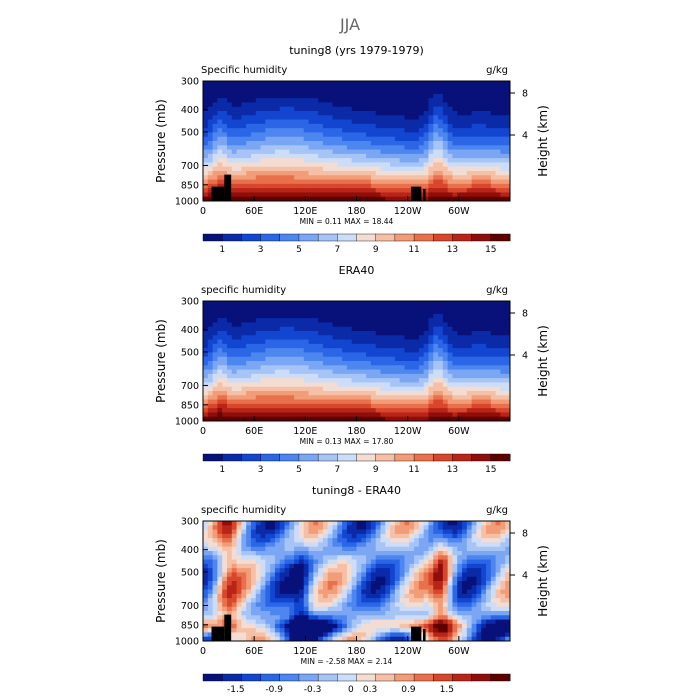 The height and width of the screenshot is (700, 700). What do you see at coordinates (356, 50) in the screenshot?
I see `panel-title: tuning8 (yrs 1979-1979)` at bounding box center [356, 50].